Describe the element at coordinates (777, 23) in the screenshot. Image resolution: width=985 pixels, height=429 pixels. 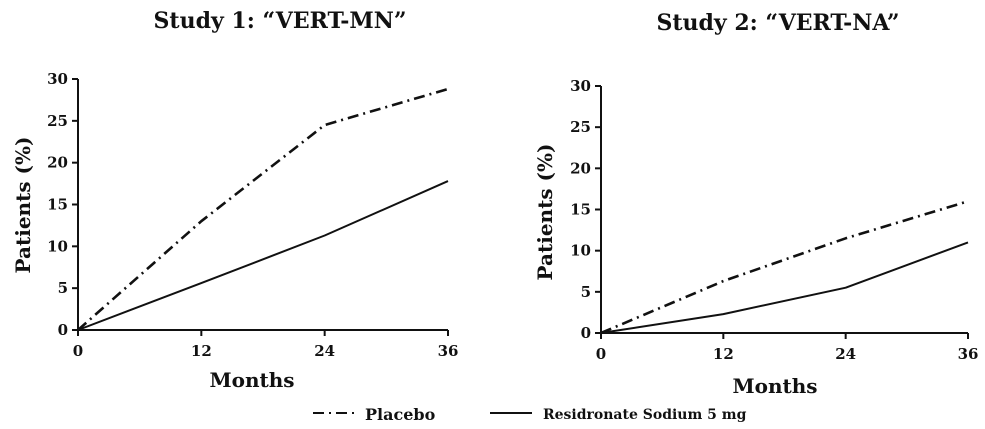
I see `chart-title: Study 2: “VERT-NA”` at that location.